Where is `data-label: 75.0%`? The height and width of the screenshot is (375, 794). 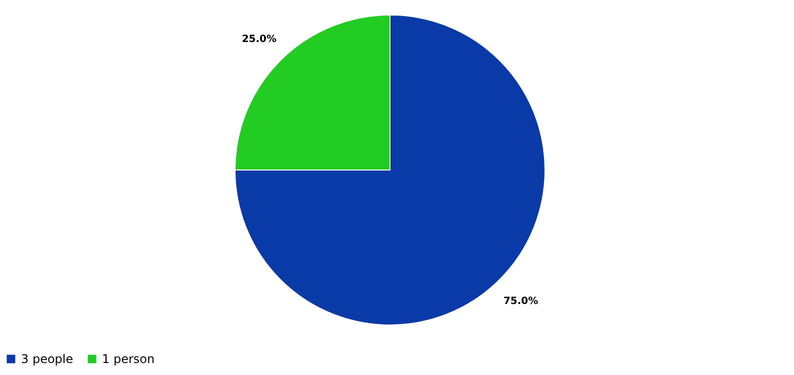 data-label: 75.0% is located at coordinates (520, 301).